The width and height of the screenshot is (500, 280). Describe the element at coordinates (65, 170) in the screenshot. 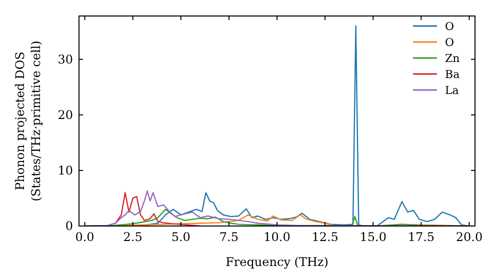

I see `y-tick-label: 10` at that location.